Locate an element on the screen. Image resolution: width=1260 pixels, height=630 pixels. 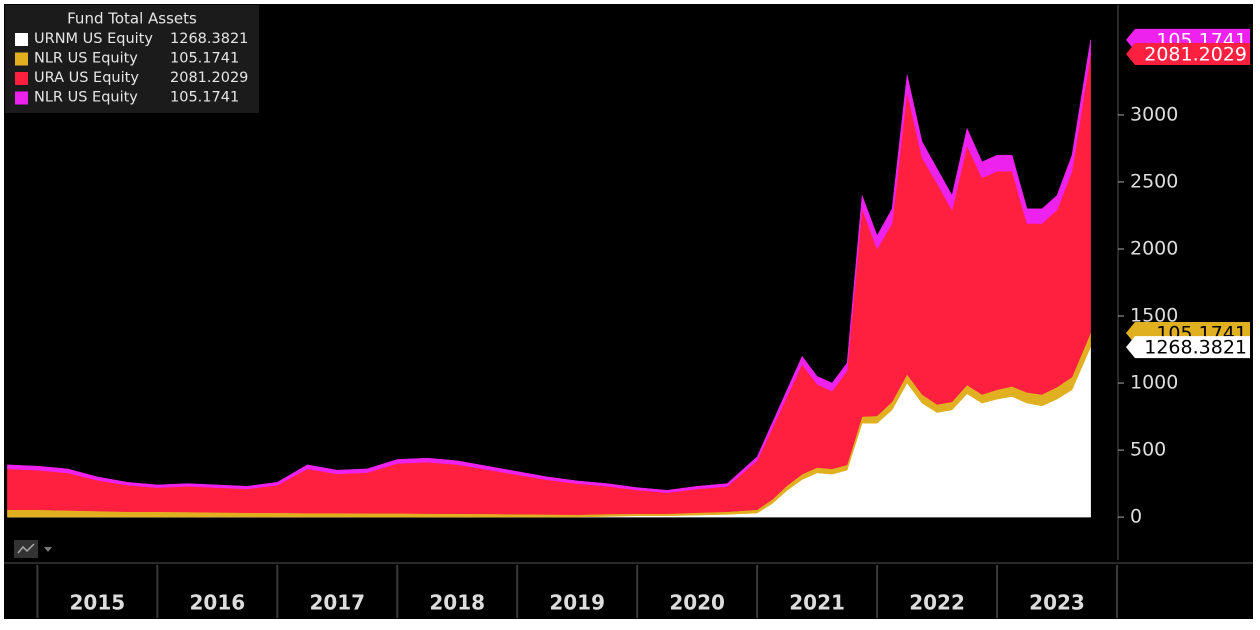
legend-value: 2081.2029 is located at coordinates (209, 78).